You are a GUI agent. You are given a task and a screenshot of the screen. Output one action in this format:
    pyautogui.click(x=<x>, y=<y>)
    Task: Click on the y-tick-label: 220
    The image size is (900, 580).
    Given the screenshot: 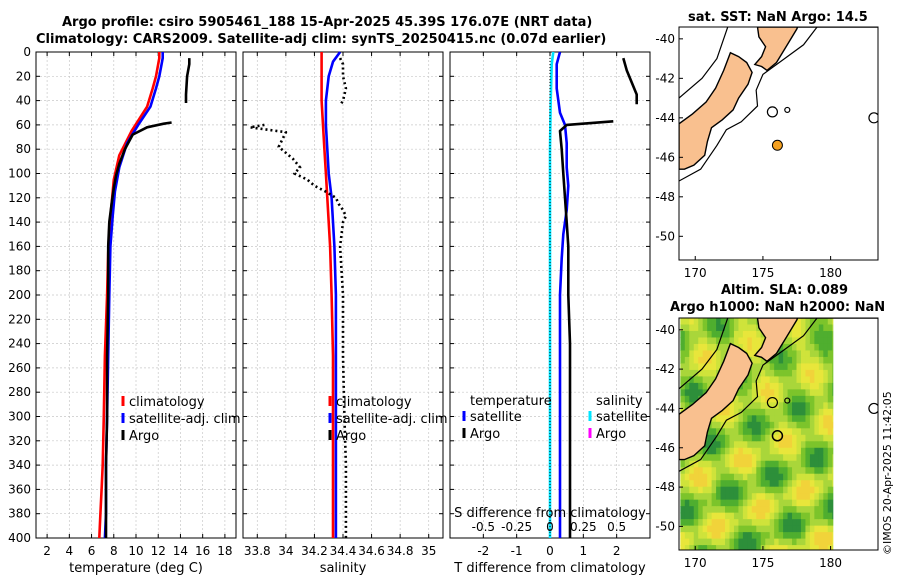 What is the action you would take?
    pyautogui.click(x=19, y=319)
    